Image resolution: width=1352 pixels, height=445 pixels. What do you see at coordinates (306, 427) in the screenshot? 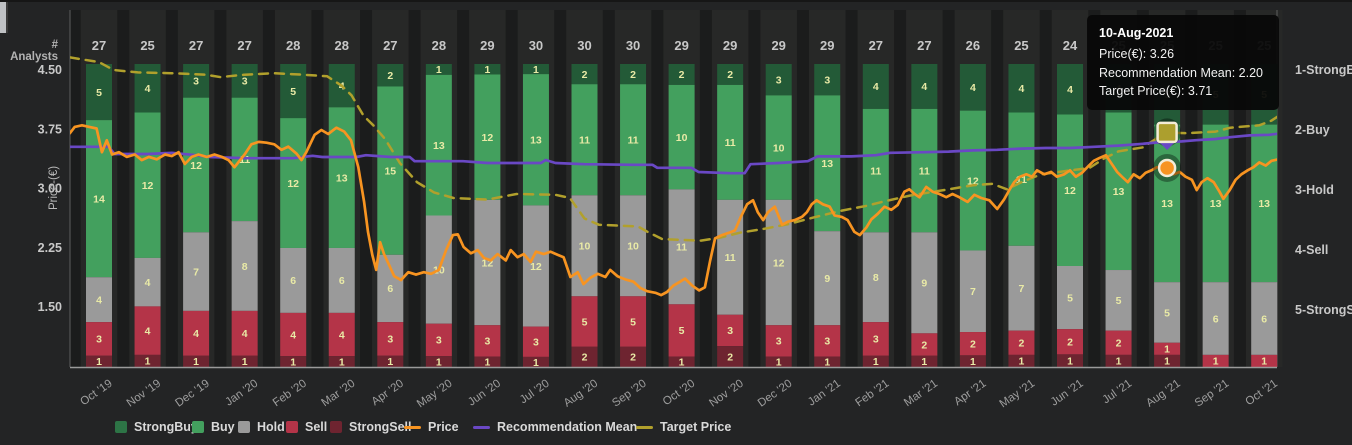
I see `legend-item-sell: Sell` at bounding box center [306, 427].